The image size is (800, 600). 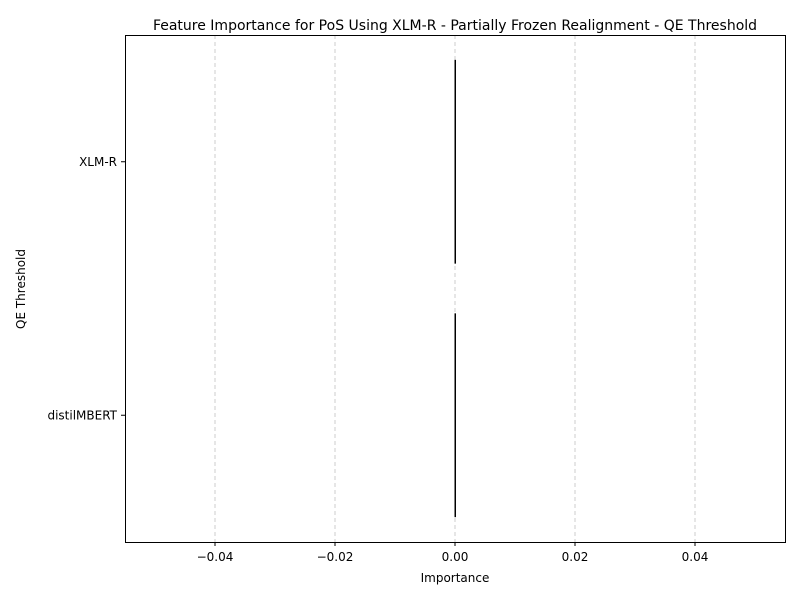 I want to click on x-axis-label: Importance, so click(x=455, y=578).